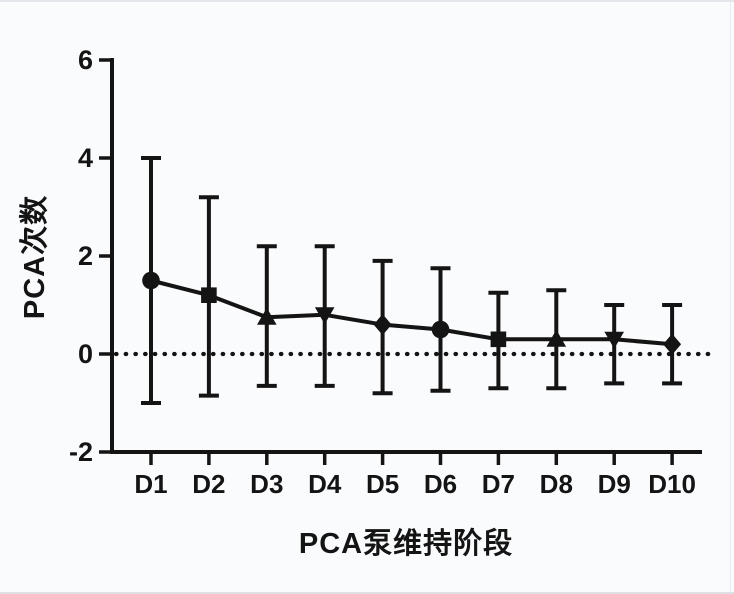 Image resolution: width=734 pixels, height=594 pixels. Describe the element at coordinates (208, 484) in the screenshot. I see `x-tick-label: D2` at that location.